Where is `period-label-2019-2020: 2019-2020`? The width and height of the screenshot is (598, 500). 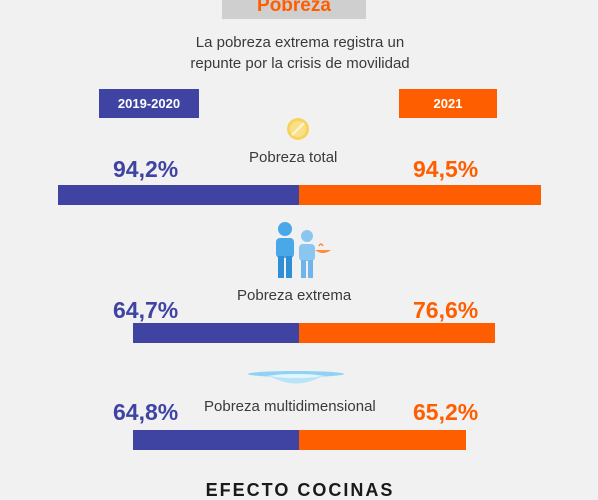 period-label-2019-2020: 2019-2020 is located at coordinates (149, 103).